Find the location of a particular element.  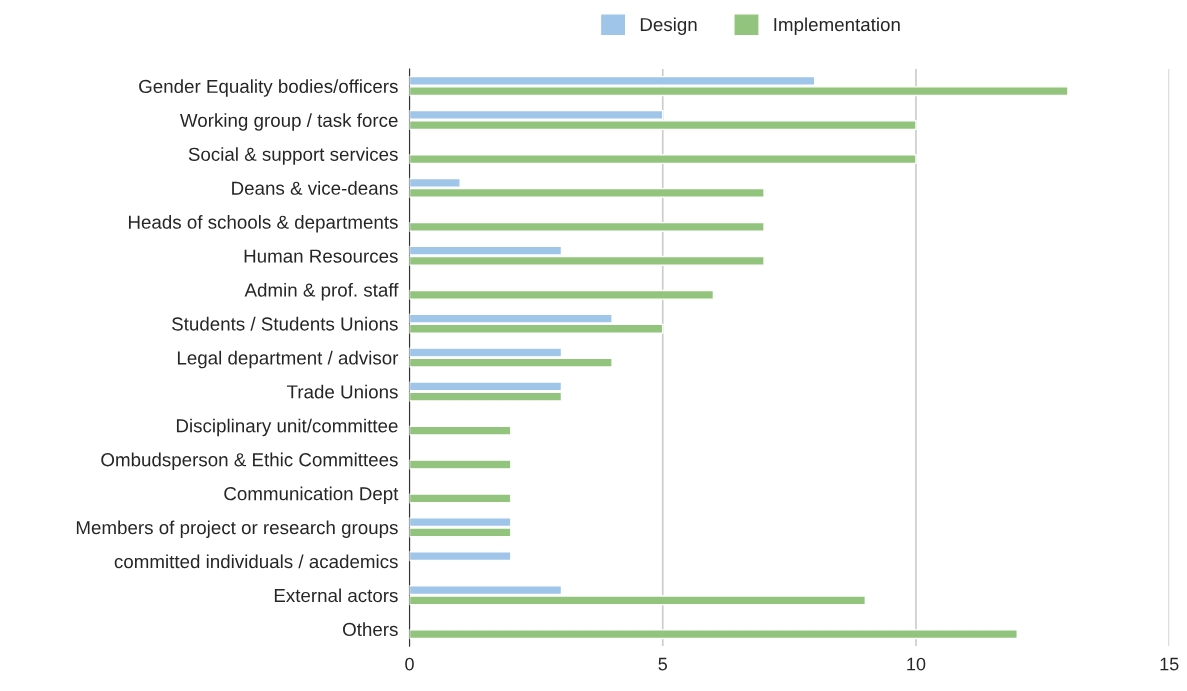

y-tick-label: Trade Unions is located at coordinates (342, 391).